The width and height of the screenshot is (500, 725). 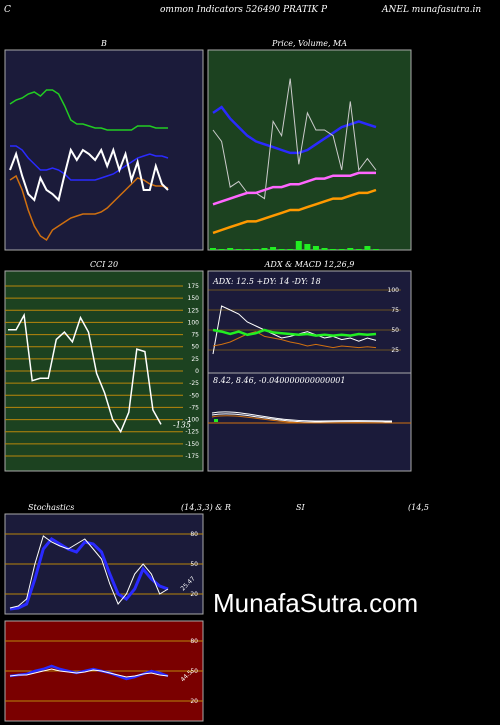 I want to click on cci-last-value: -135, so click(x=182, y=424).